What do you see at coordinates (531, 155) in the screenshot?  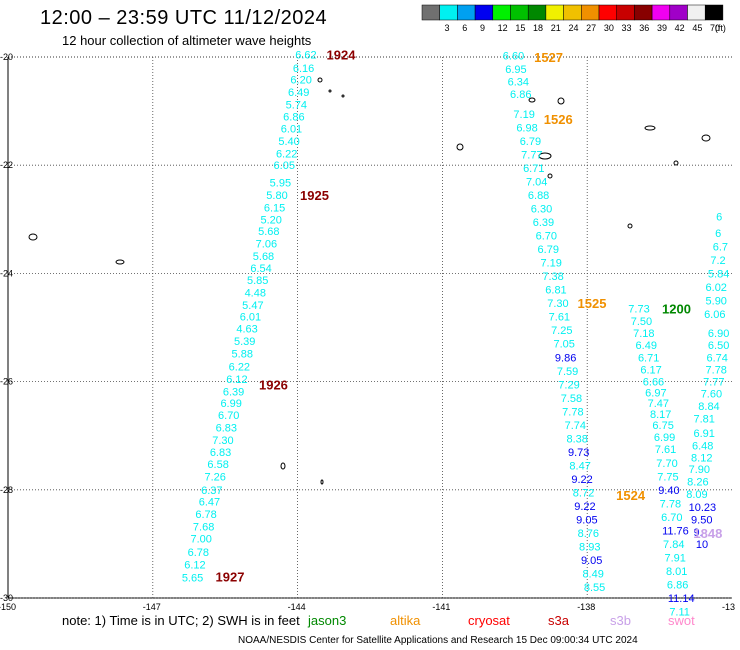 I see `swh-value: 7.77` at bounding box center [531, 155].